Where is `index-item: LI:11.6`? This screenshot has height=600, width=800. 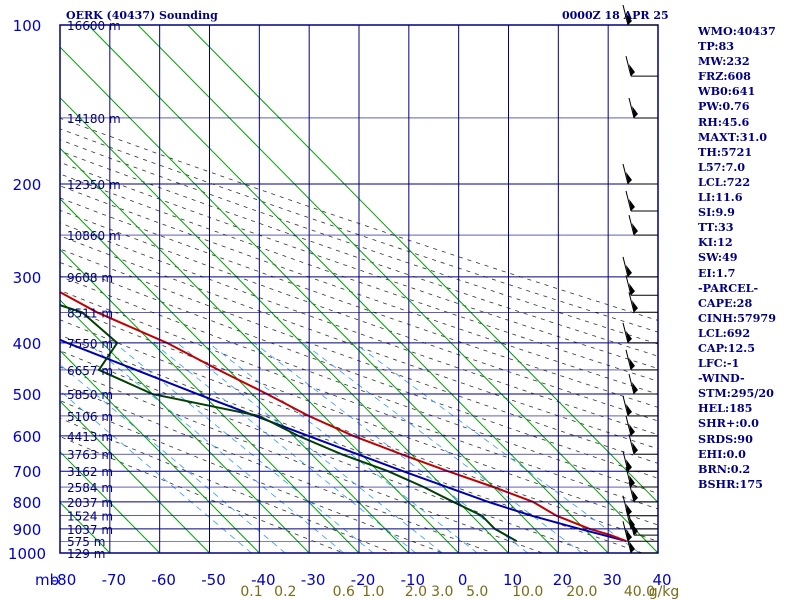
index-item: LI:11.6 is located at coordinates (720, 197).